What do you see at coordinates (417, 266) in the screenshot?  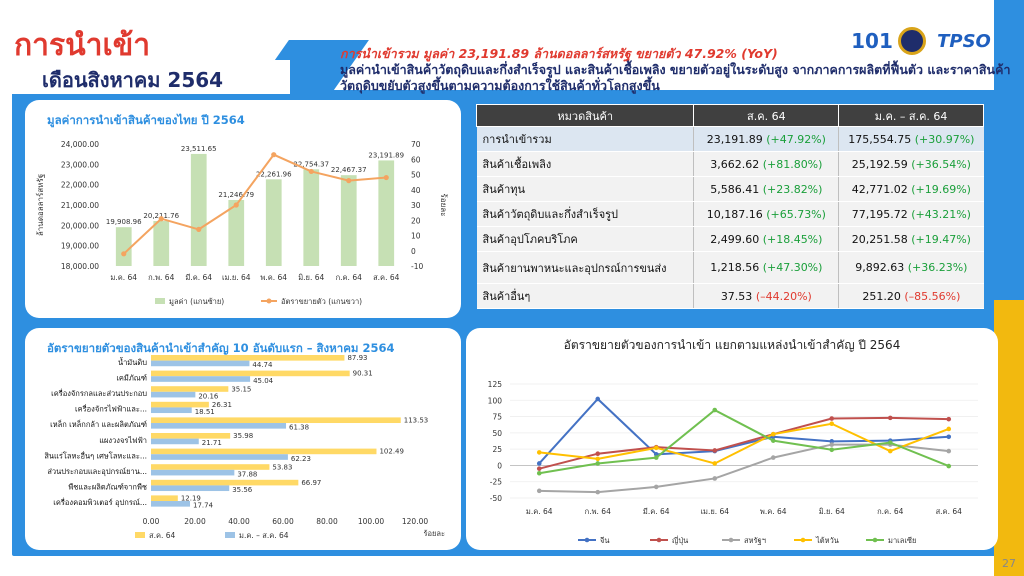 I see `y2-tick-label: -10` at bounding box center [417, 266].